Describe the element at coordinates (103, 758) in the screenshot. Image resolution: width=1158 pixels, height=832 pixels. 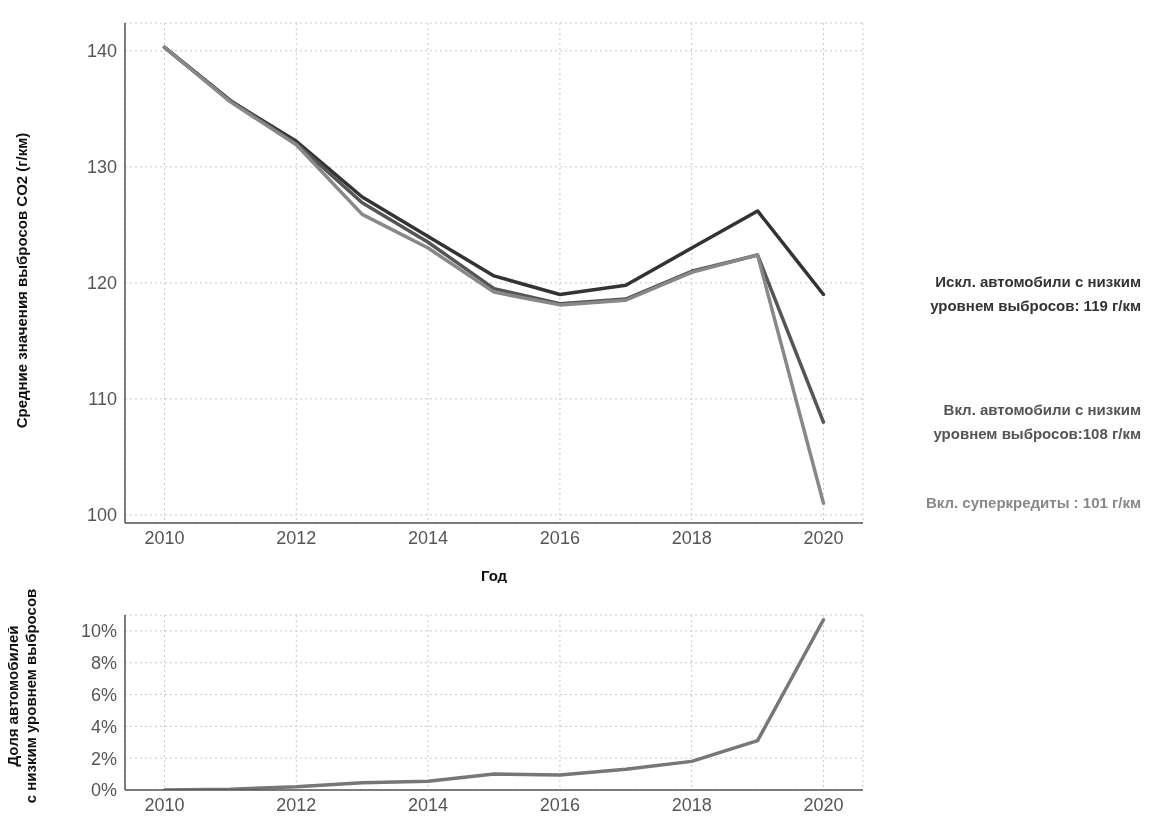
I see `y-tick-label: 2%` at that location.